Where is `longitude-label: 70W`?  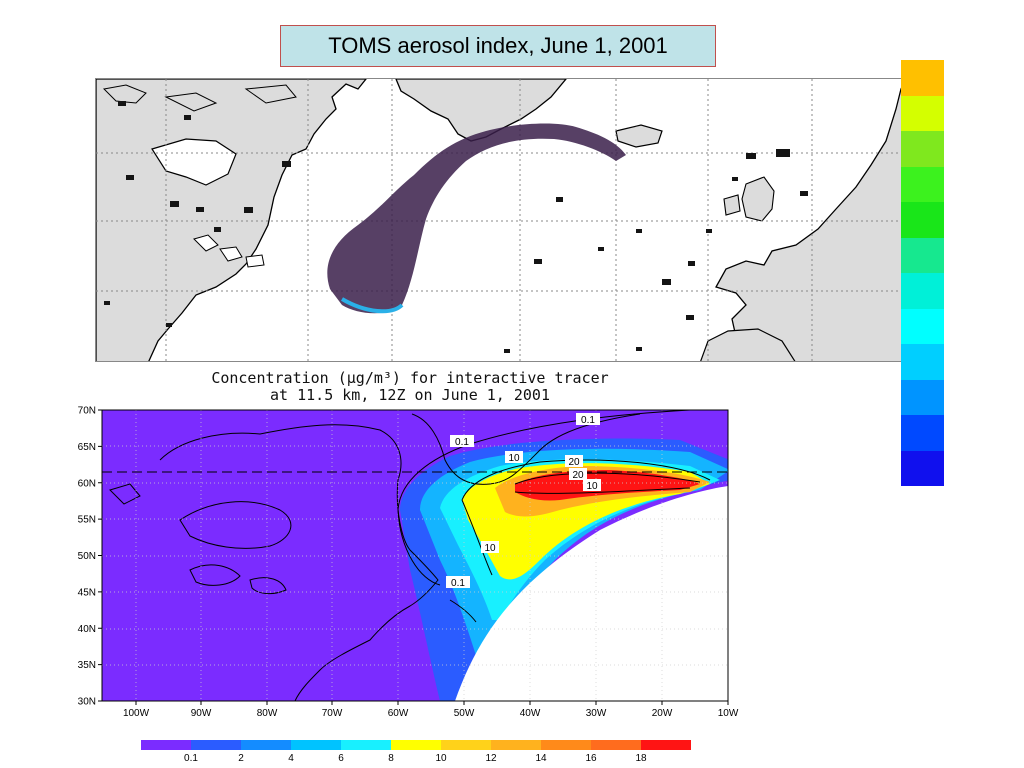
longitude-label: 70W is located at coordinates (332, 713).